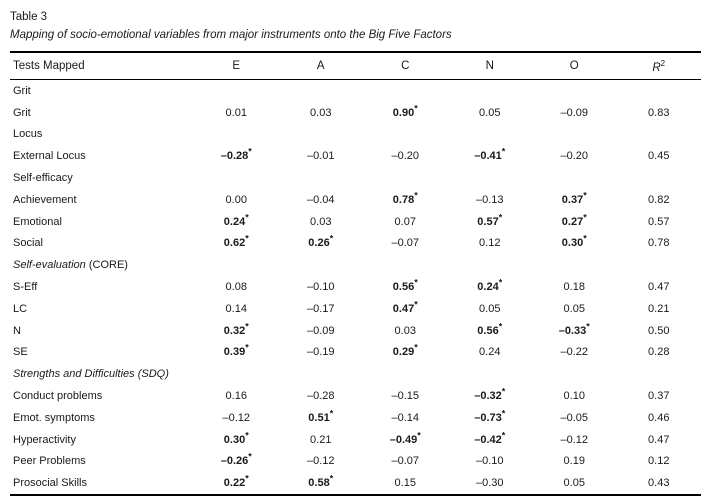  What do you see at coordinates (489, 65) in the screenshot?
I see `column-header-n: N` at bounding box center [489, 65].